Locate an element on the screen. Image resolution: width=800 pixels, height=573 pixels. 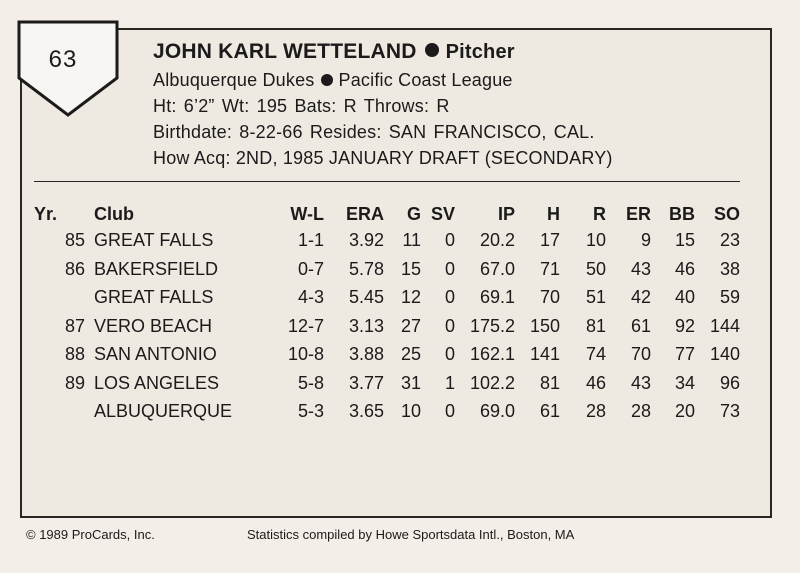
cell-er: 28 is located at coordinates (640, 411).